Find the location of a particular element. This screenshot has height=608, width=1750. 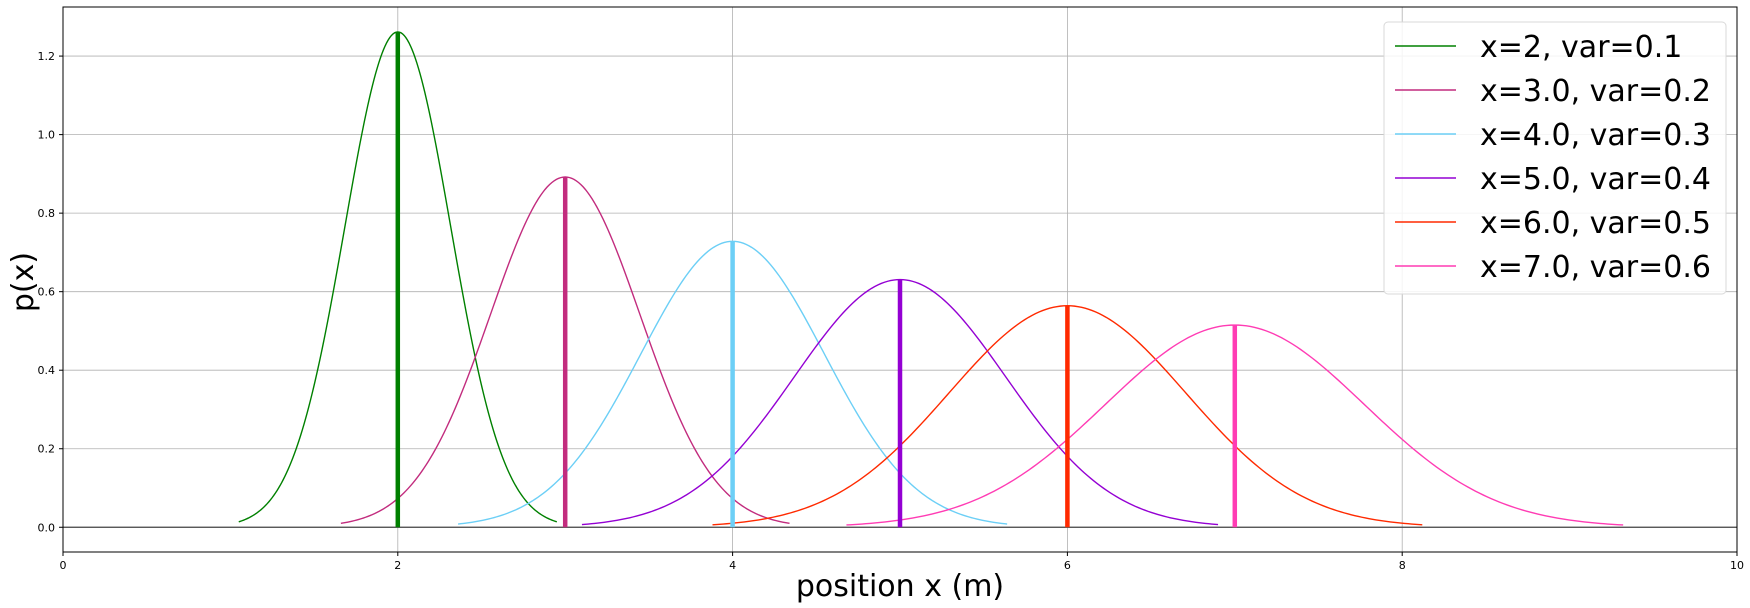

legend-box is located at coordinates (1555, 158).